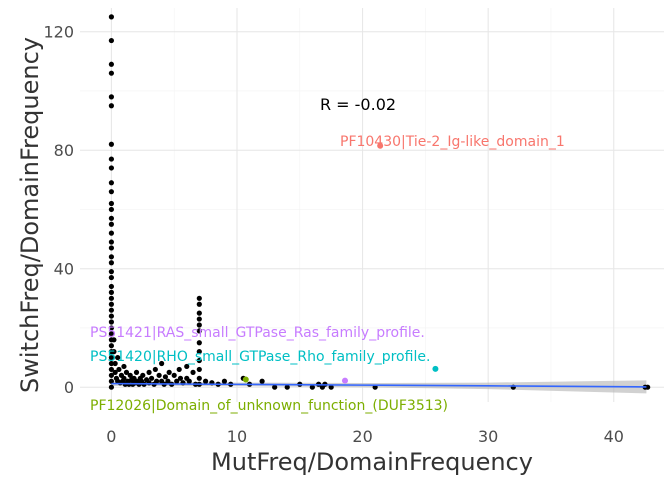  Describe the element at coordinates (64, 150) in the screenshot. I see `y-tick-label: 80` at that location.